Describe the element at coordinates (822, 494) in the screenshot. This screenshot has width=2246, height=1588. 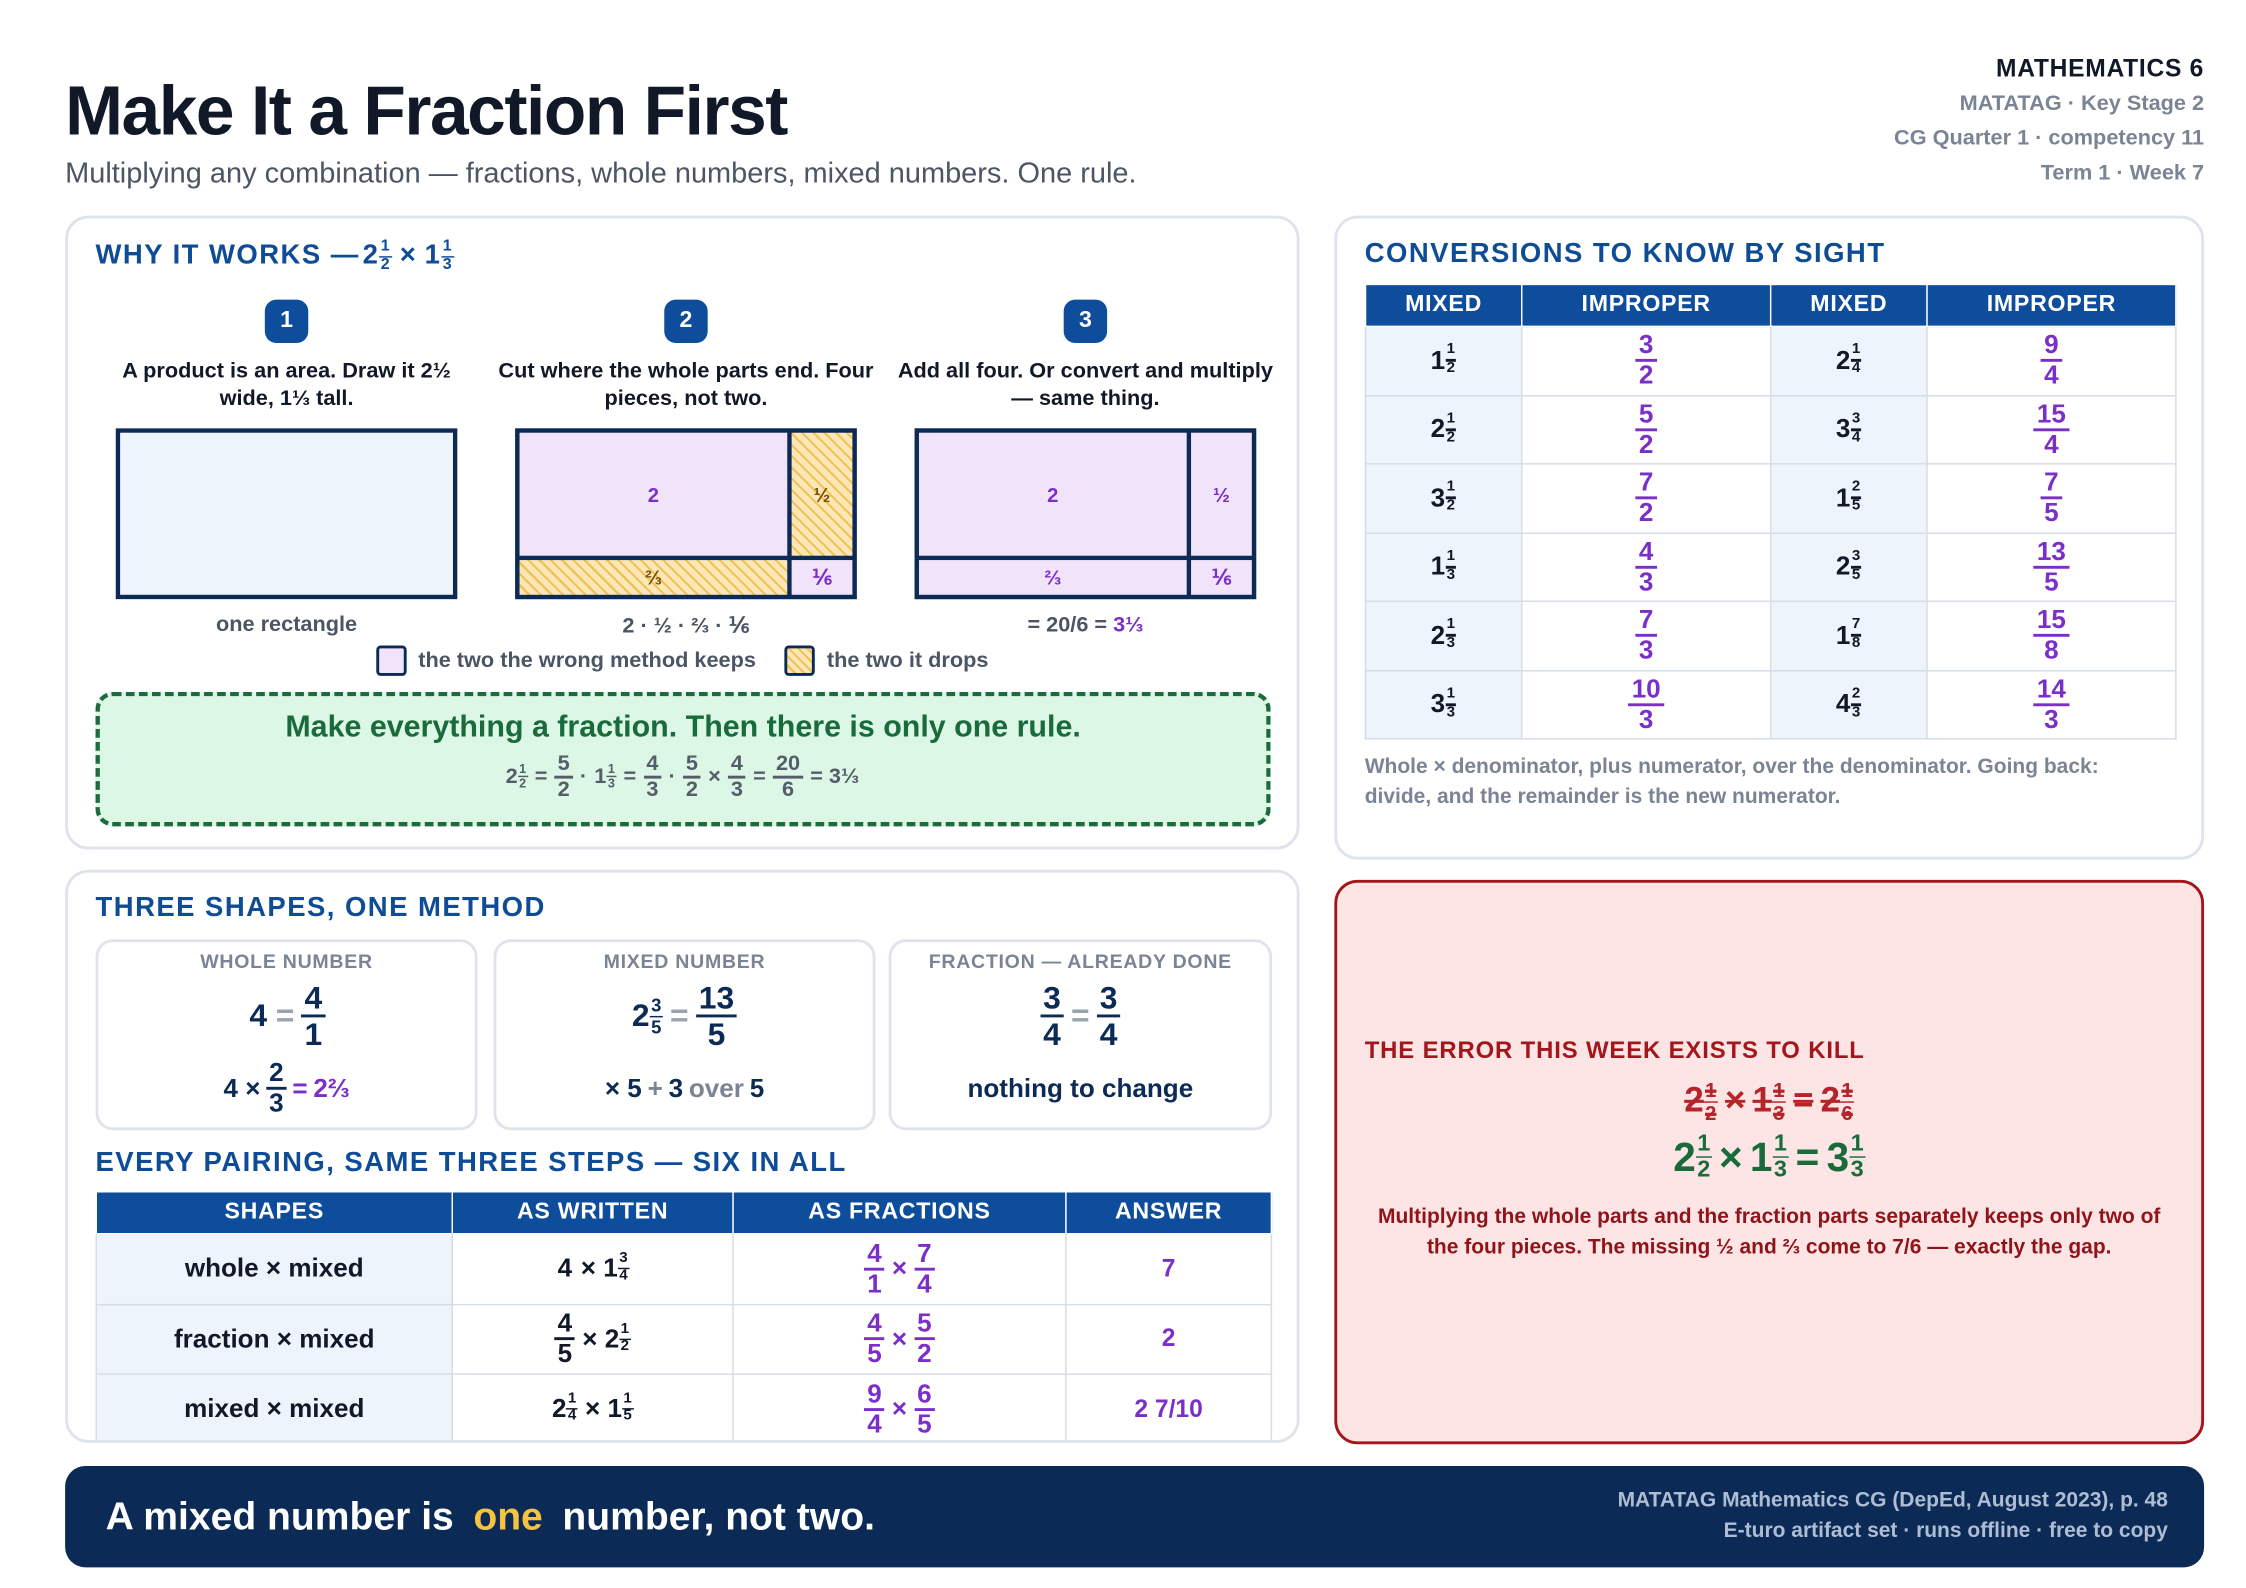
I see `dropped-piece: ½` at that location.